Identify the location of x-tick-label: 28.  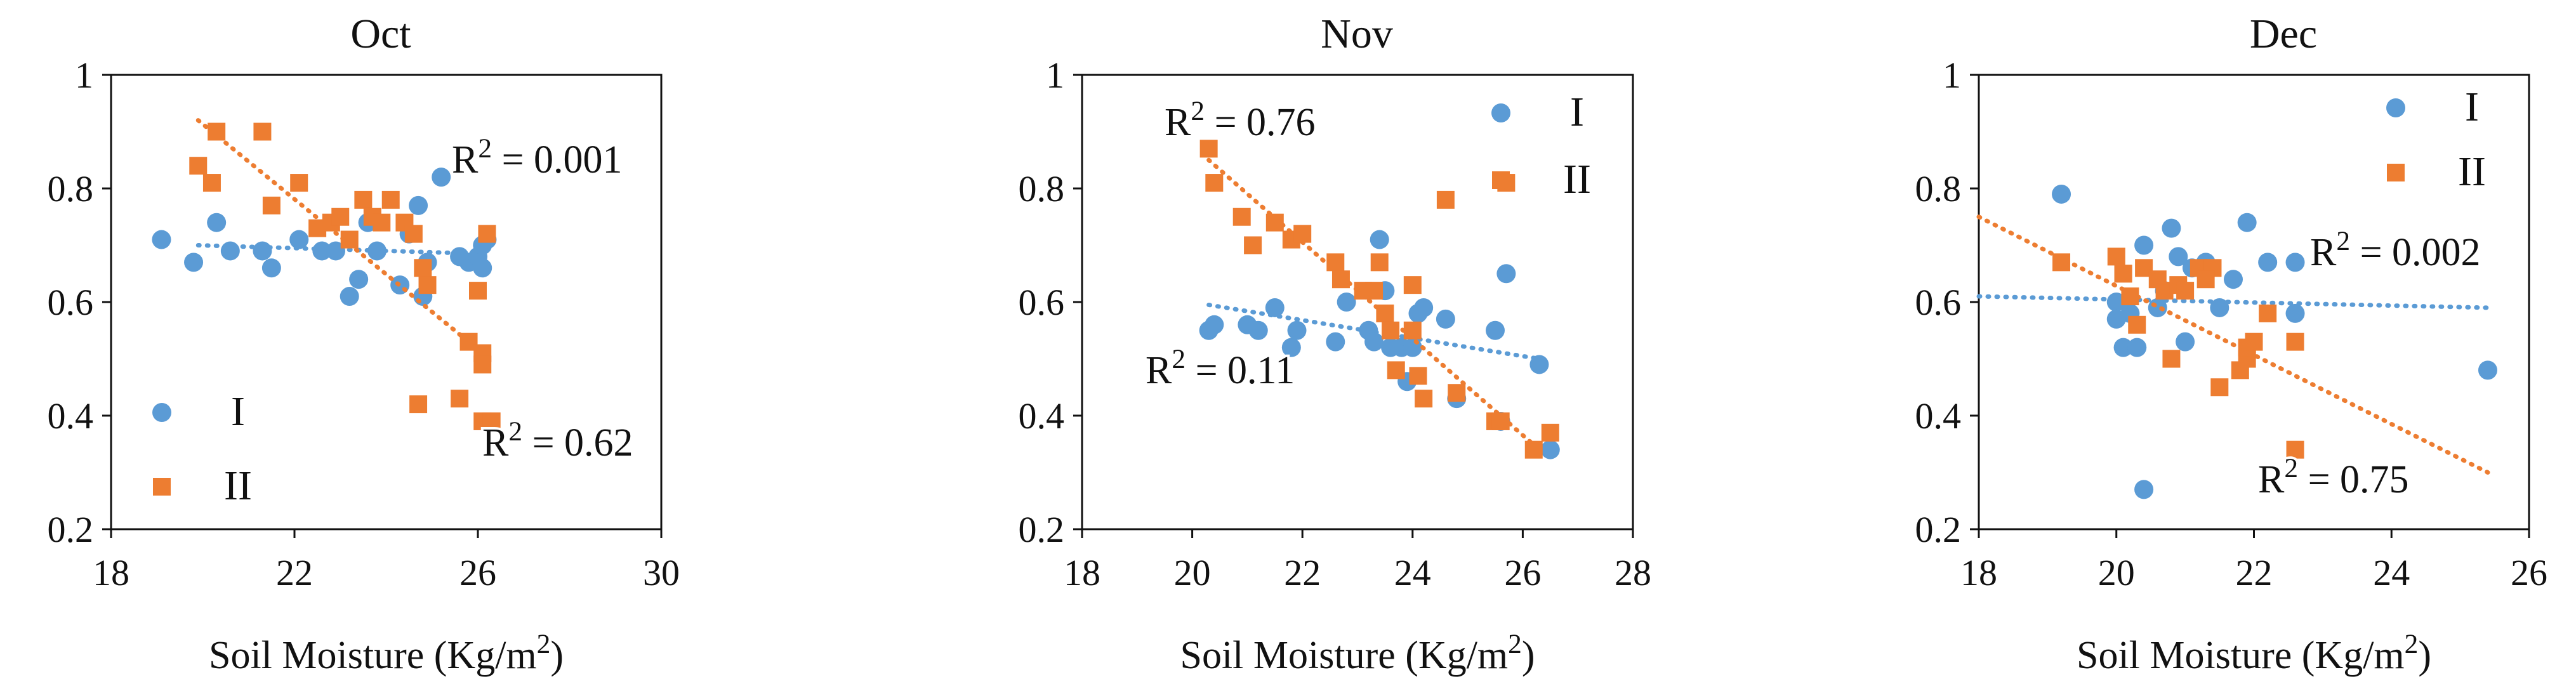
(1633, 572).